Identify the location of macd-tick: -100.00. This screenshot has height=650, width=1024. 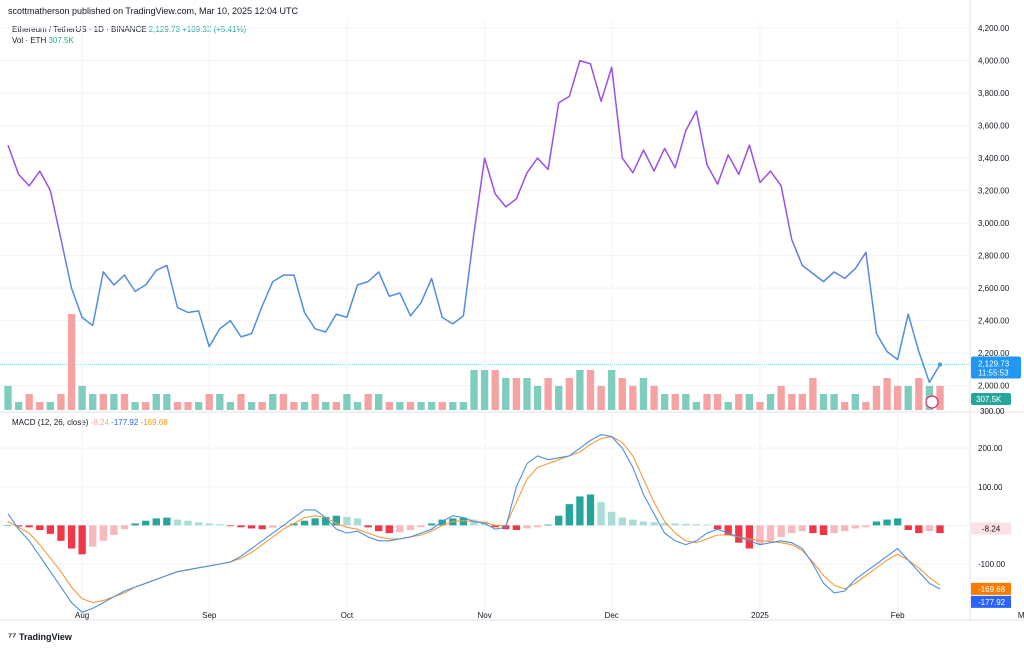
(992, 564).